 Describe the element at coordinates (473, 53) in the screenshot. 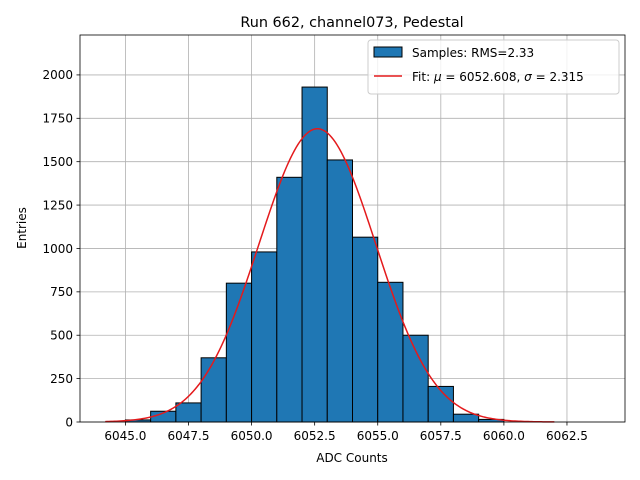

I see `legend-label-samples: Samples: RMS=2.33` at that location.